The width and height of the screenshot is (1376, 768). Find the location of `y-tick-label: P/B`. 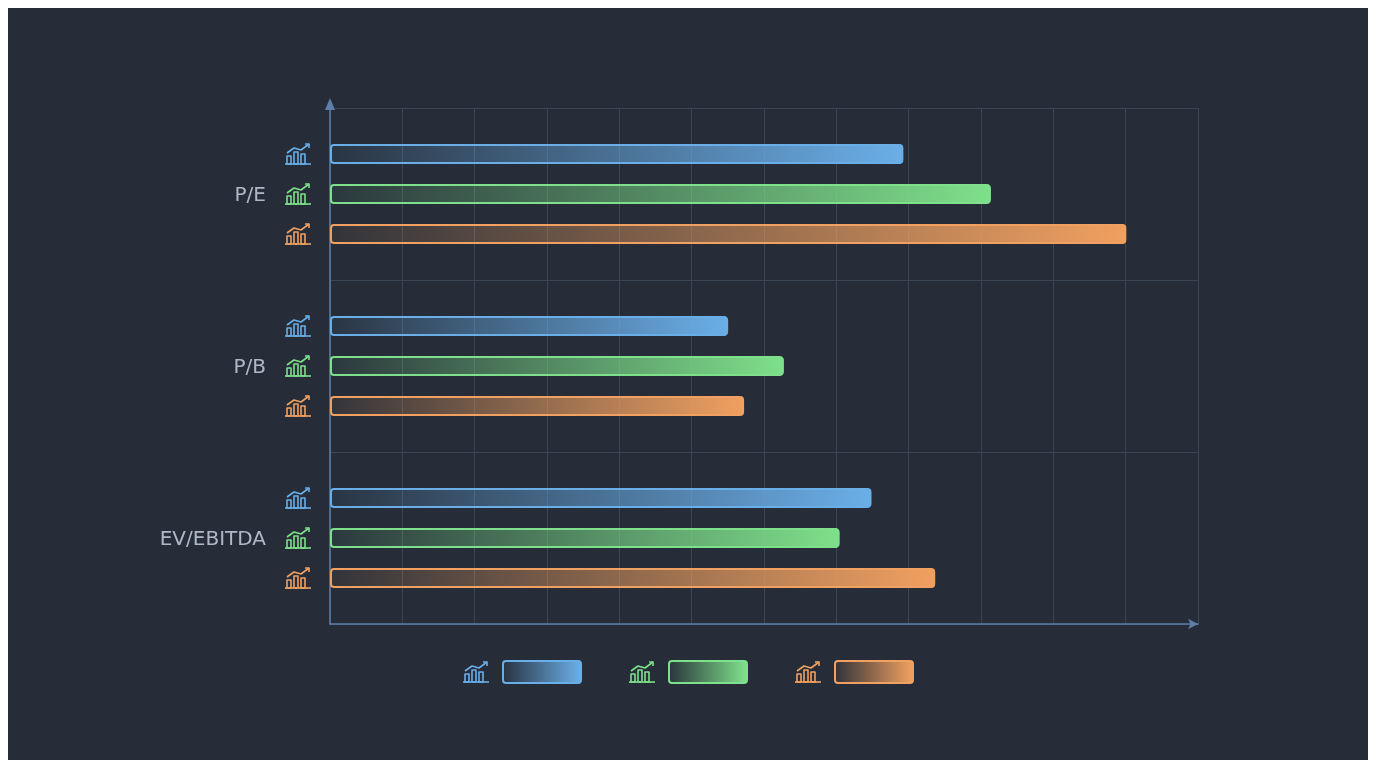

y-tick-label: P/B is located at coordinates (249, 366).